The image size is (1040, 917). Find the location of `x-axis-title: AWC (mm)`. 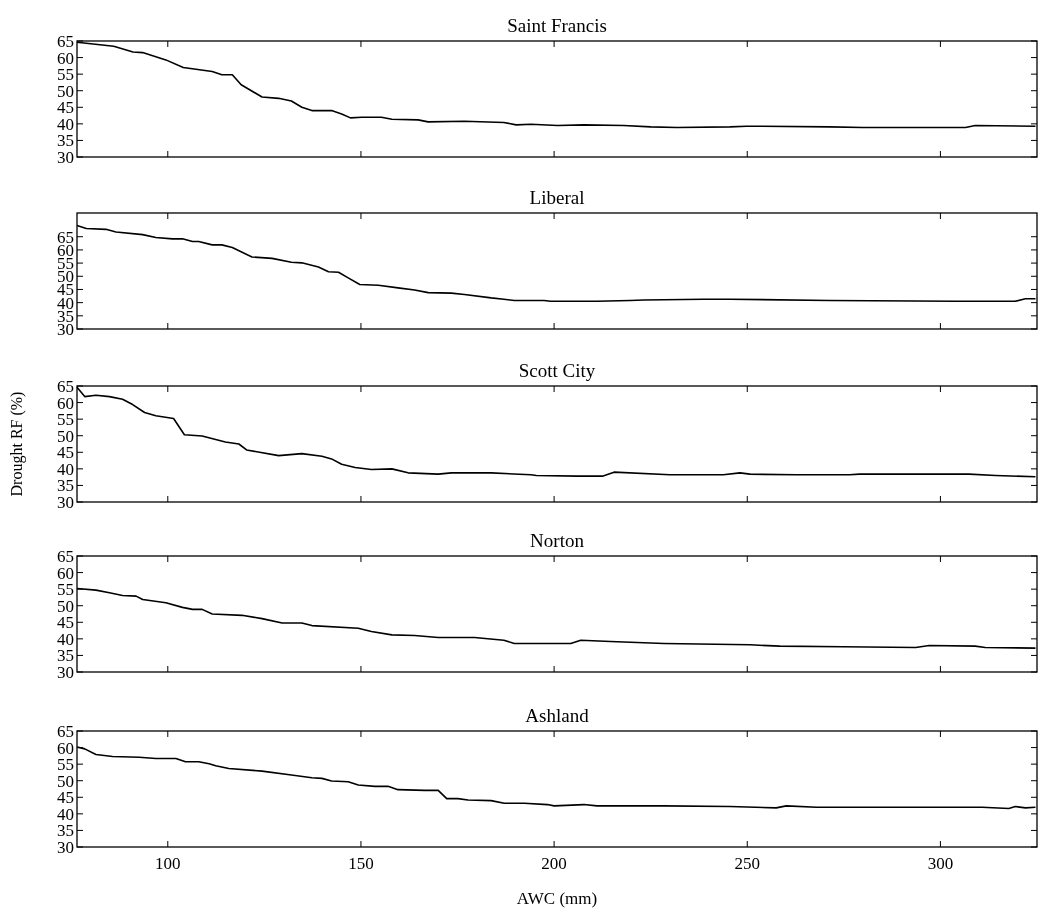

x-axis-title: AWC (mm) is located at coordinates (557, 898).